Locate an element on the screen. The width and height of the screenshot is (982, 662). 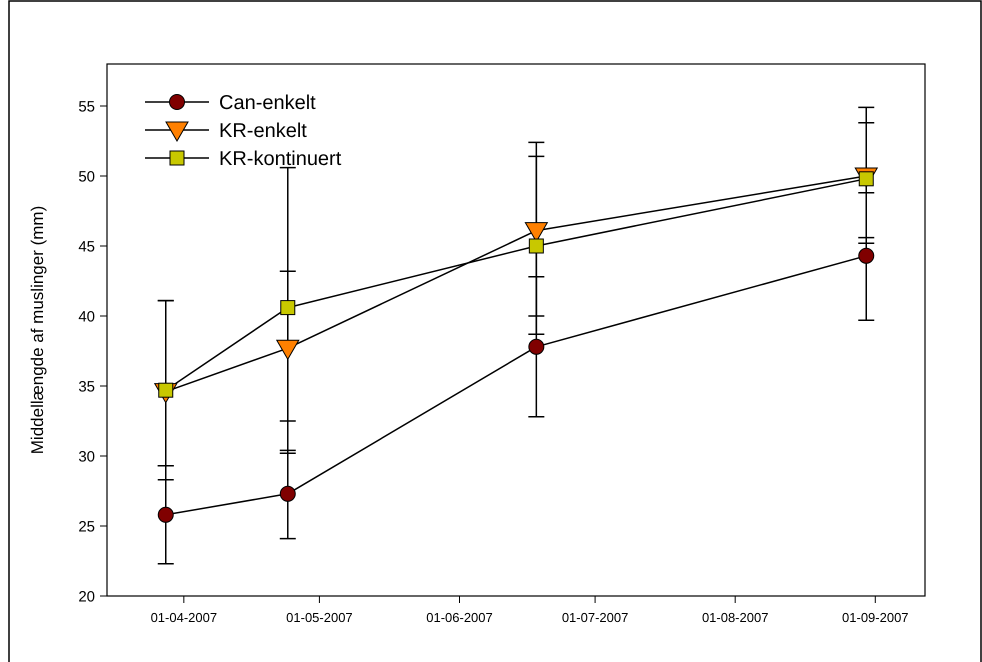
y-tick-label: 30 is located at coordinates (86, 457).